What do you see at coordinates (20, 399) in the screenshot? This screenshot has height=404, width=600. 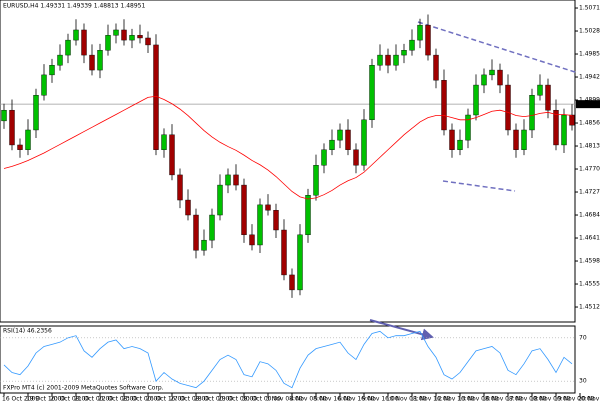 I see `x-tick-label: 16 Oct 2009` at bounding box center [20, 399].